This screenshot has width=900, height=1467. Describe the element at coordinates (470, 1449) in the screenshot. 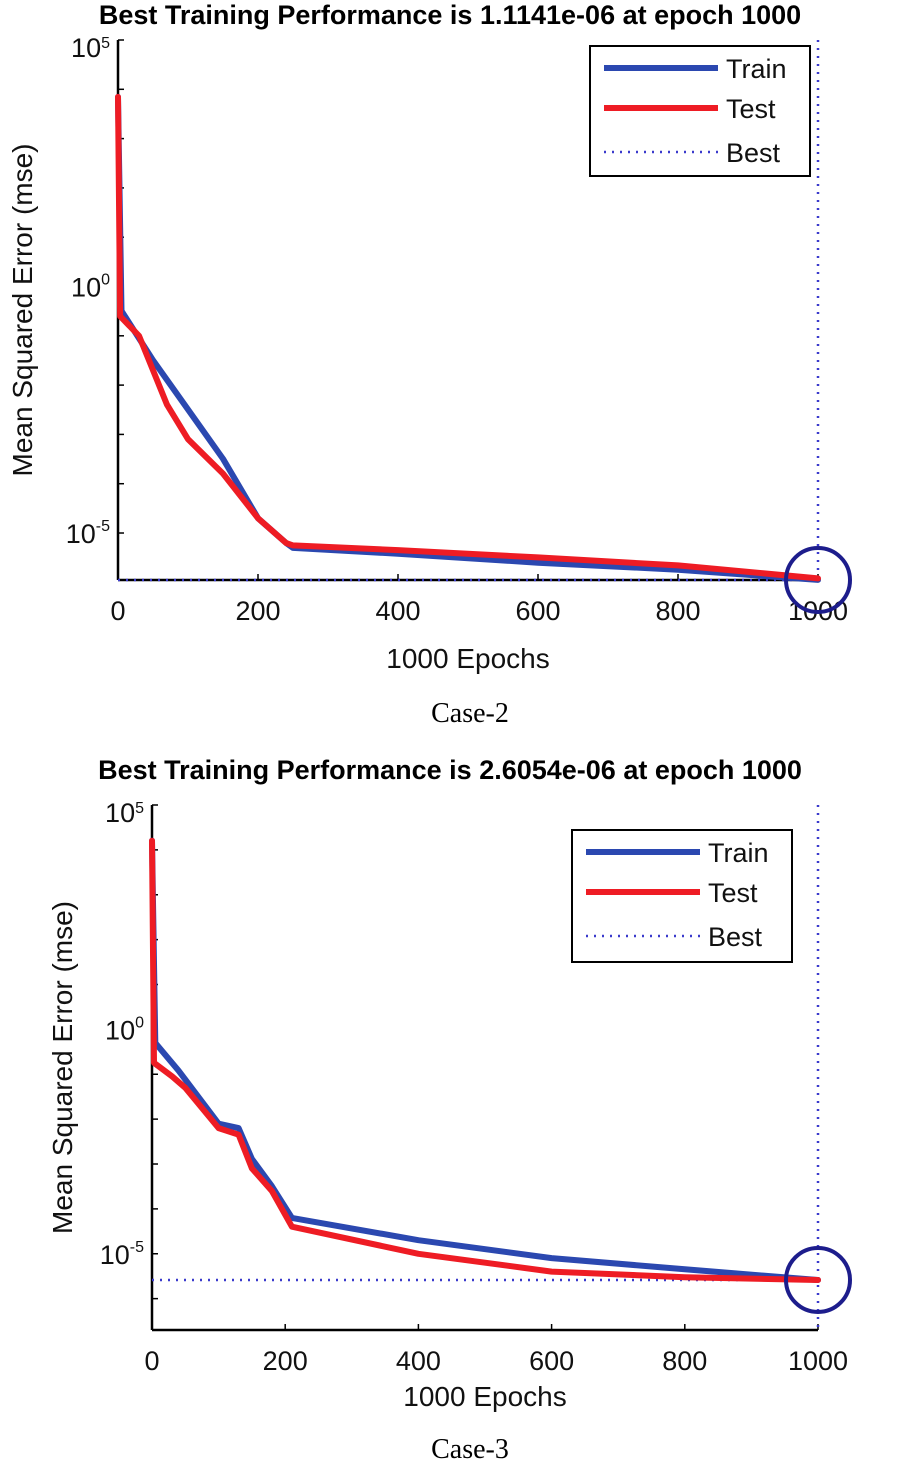

I see `figure-caption: Case-3` at that location.